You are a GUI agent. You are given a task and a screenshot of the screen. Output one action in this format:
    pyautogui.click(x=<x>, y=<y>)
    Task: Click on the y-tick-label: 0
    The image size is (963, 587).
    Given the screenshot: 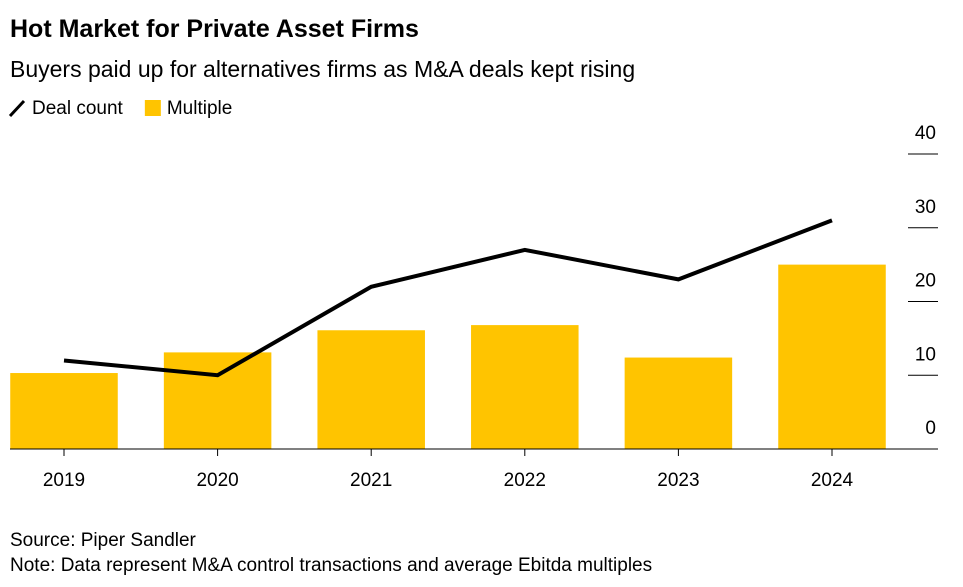 What is the action you would take?
    pyautogui.click(x=930, y=428)
    